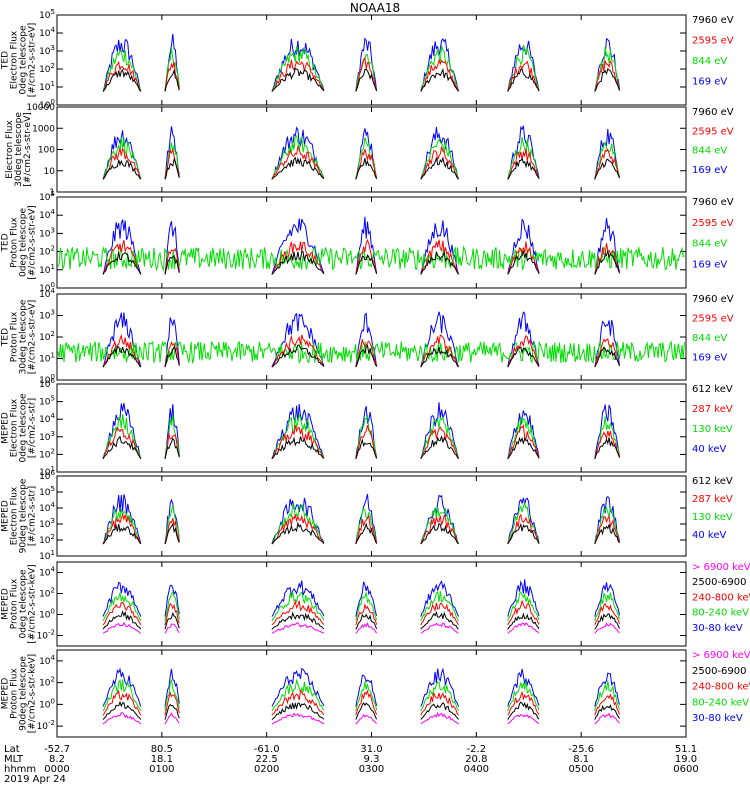 This screenshot has width=750, height=800. What do you see at coordinates (47, 523) in the screenshot?
I see `y-tick-label-5-2: 10³` at bounding box center [47, 523].